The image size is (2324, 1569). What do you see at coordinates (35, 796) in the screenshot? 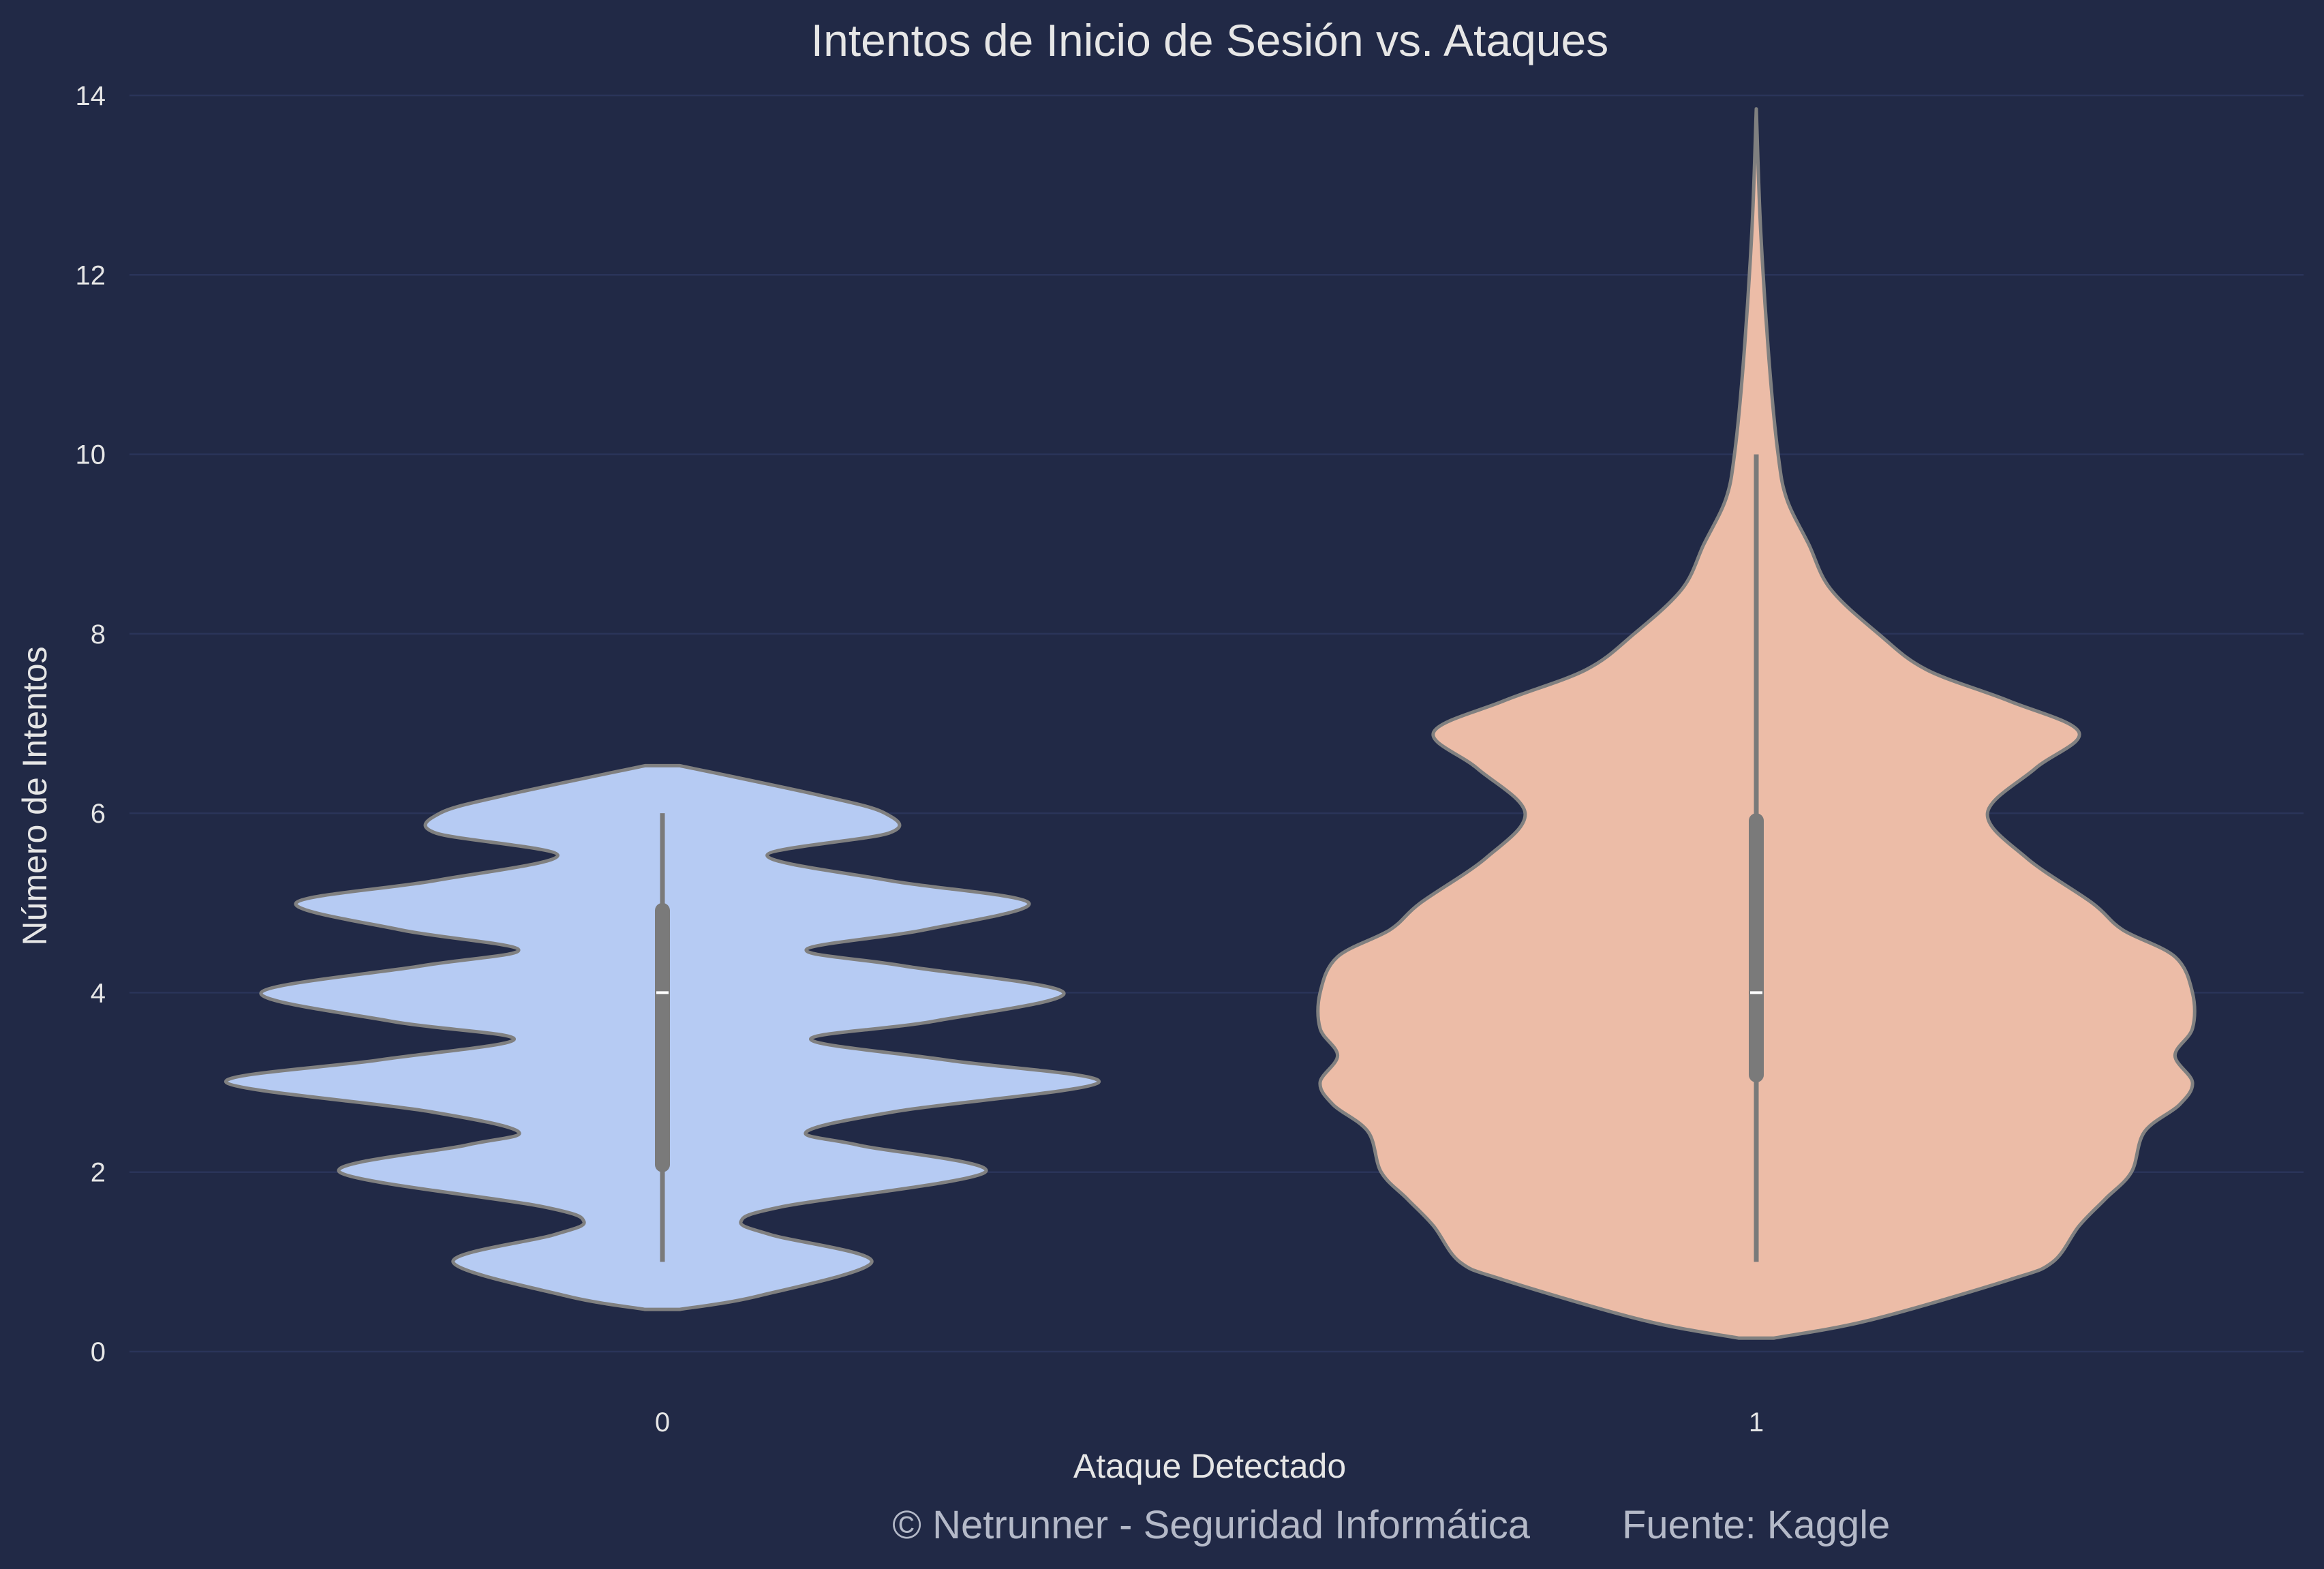
I see `y-axis-title: Número de Intentos` at bounding box center [35, 796].